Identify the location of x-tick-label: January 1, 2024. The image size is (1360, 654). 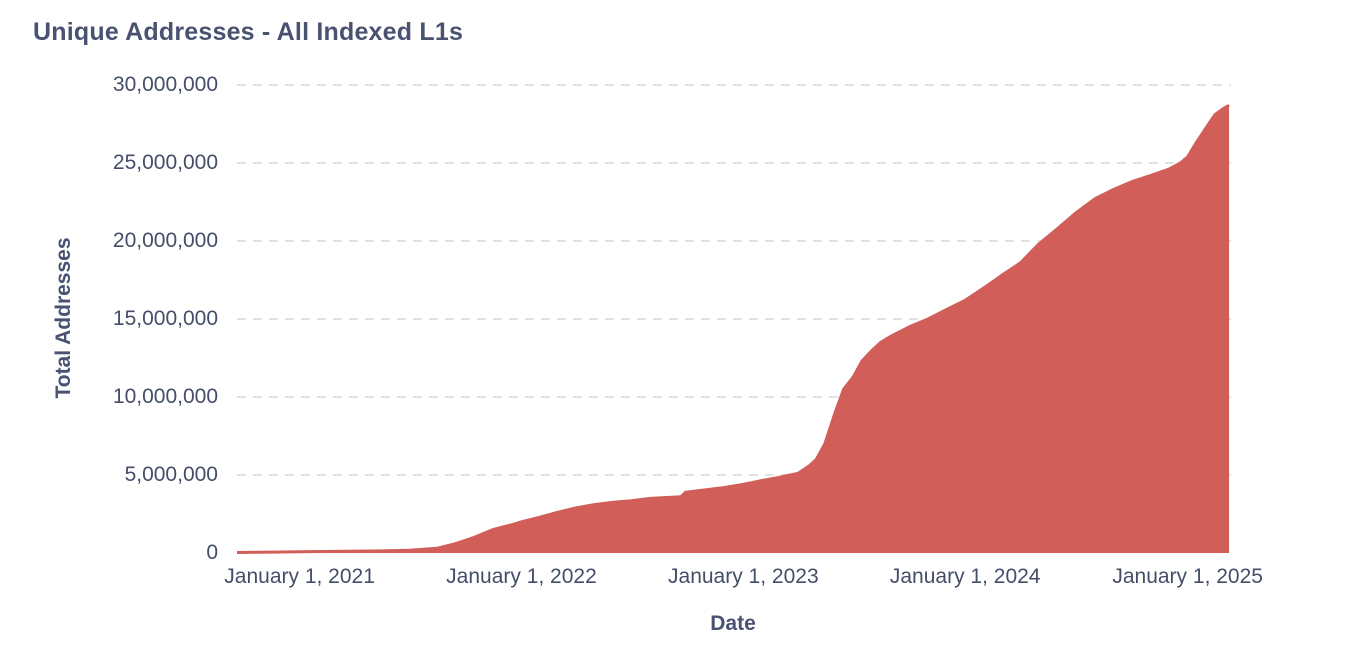
(965, 576).